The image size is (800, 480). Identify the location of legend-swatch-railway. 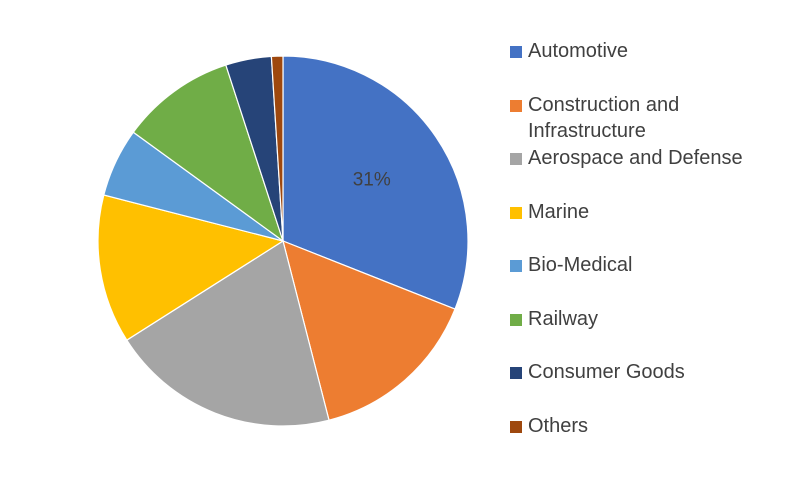
(516, 319).